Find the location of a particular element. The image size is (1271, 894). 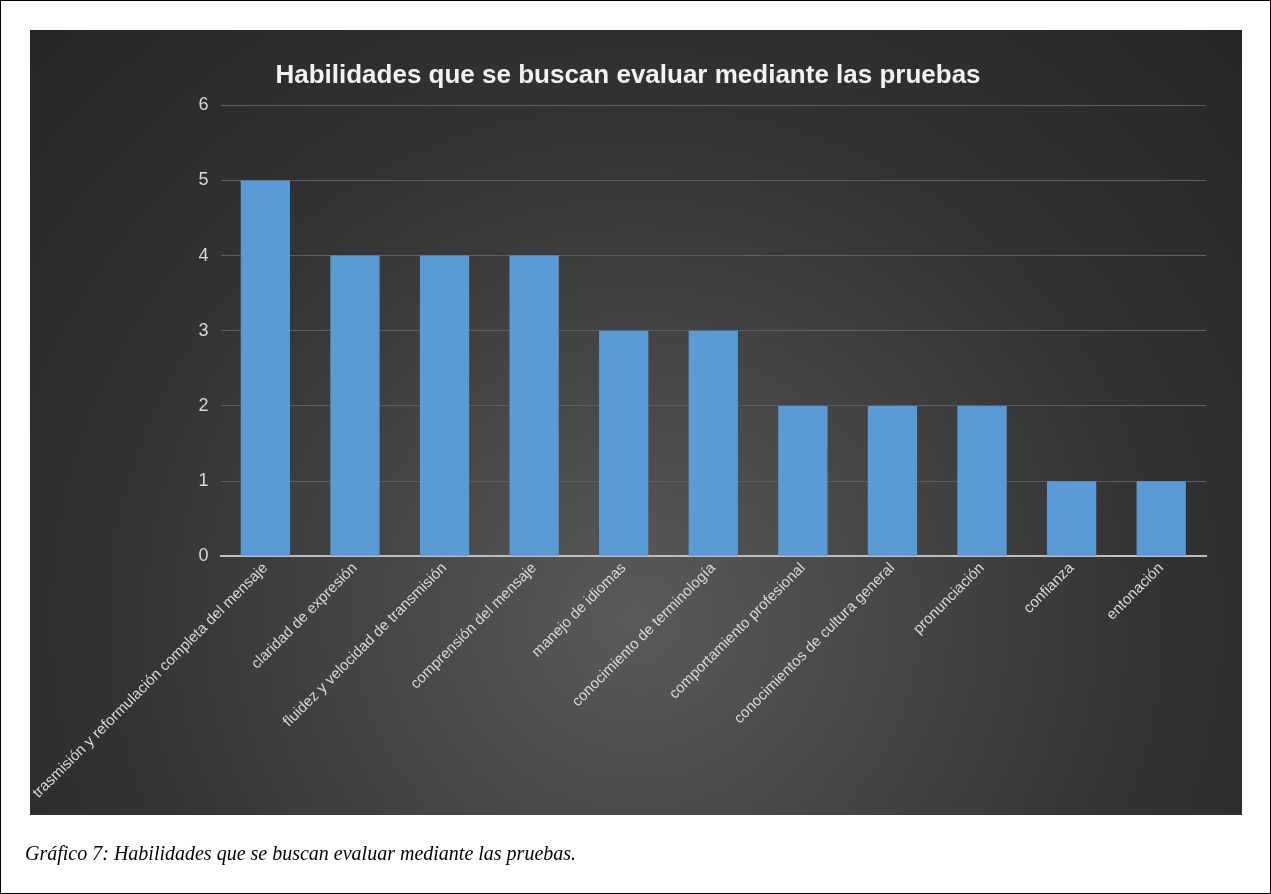

y-tick-label: 3 is located at coordinates (203, 329).